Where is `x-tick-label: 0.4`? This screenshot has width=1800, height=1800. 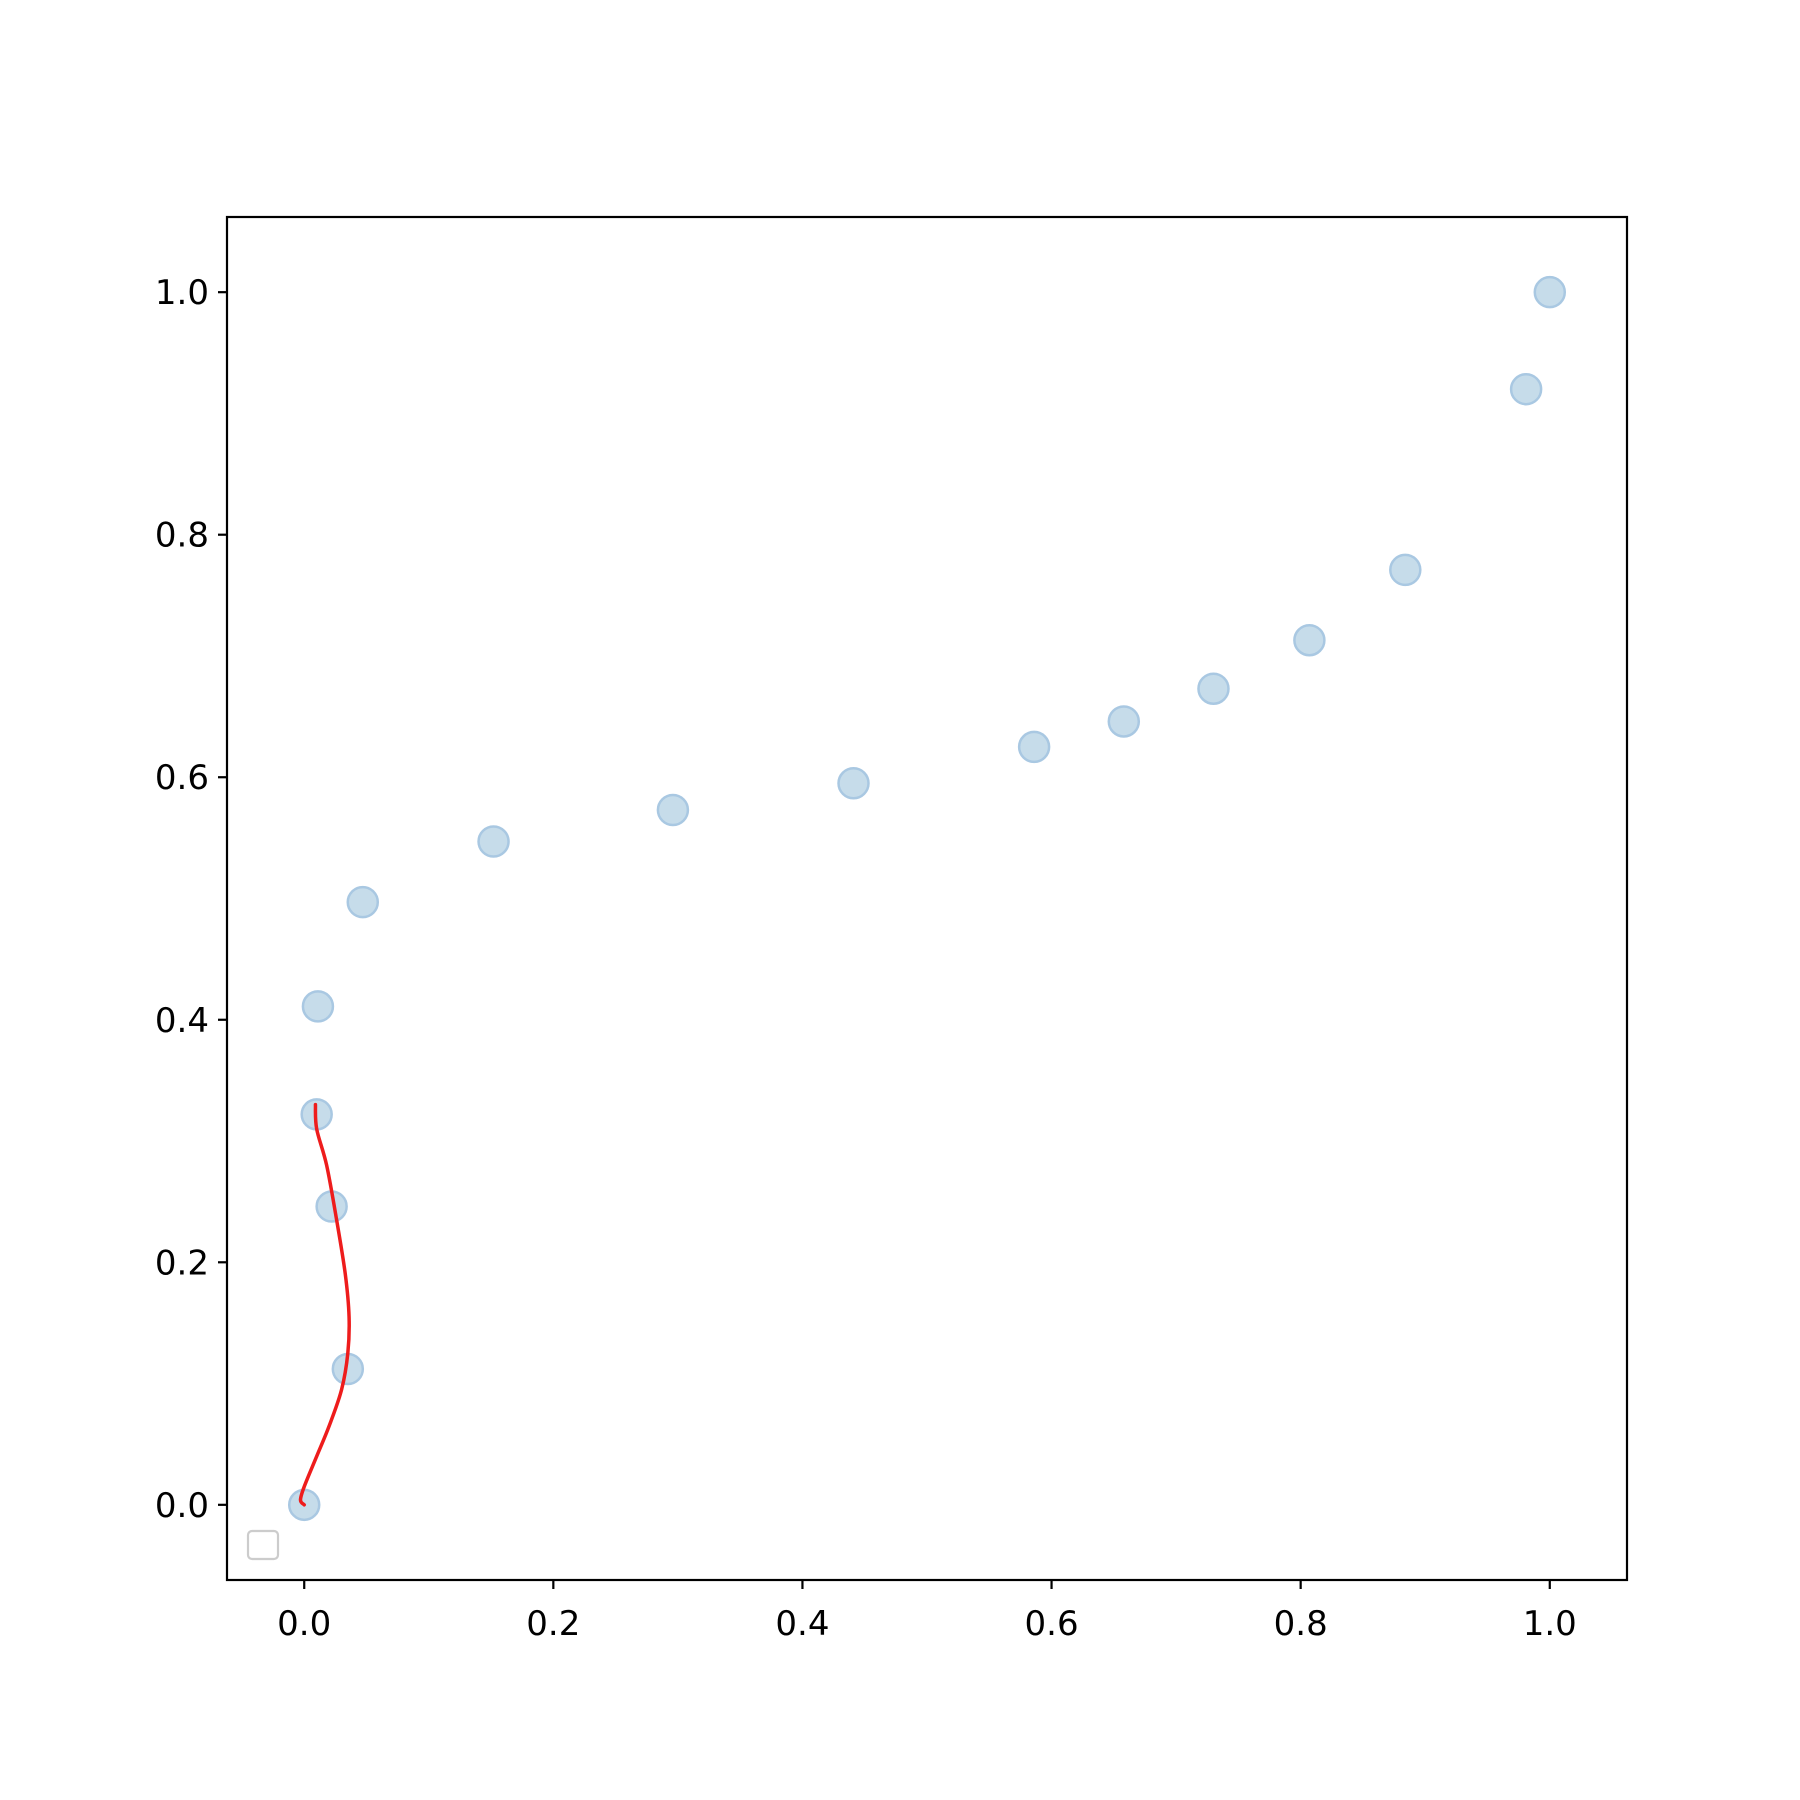
x-tick-label: 0.4 is located at coordinates (802, 1624).